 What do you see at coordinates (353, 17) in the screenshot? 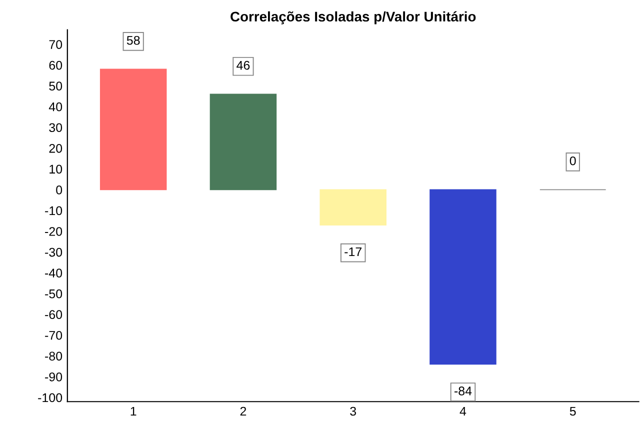
I see `chart-title: Correlações Isoladas p/Valor Unitário` at bounding box center [353, 17].